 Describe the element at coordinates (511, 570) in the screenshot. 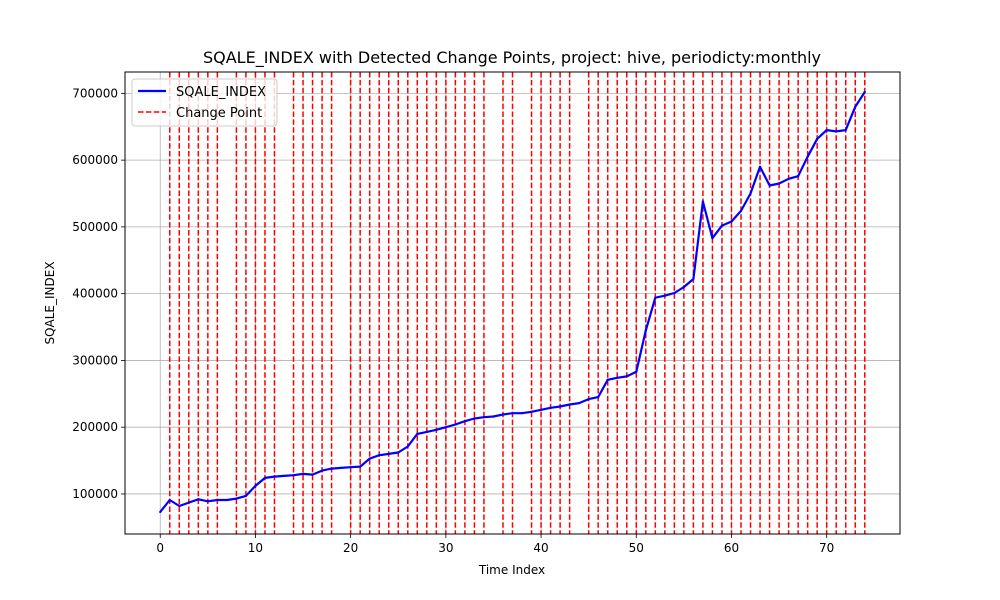

I see `x-axis-label: Time Index` at that location.